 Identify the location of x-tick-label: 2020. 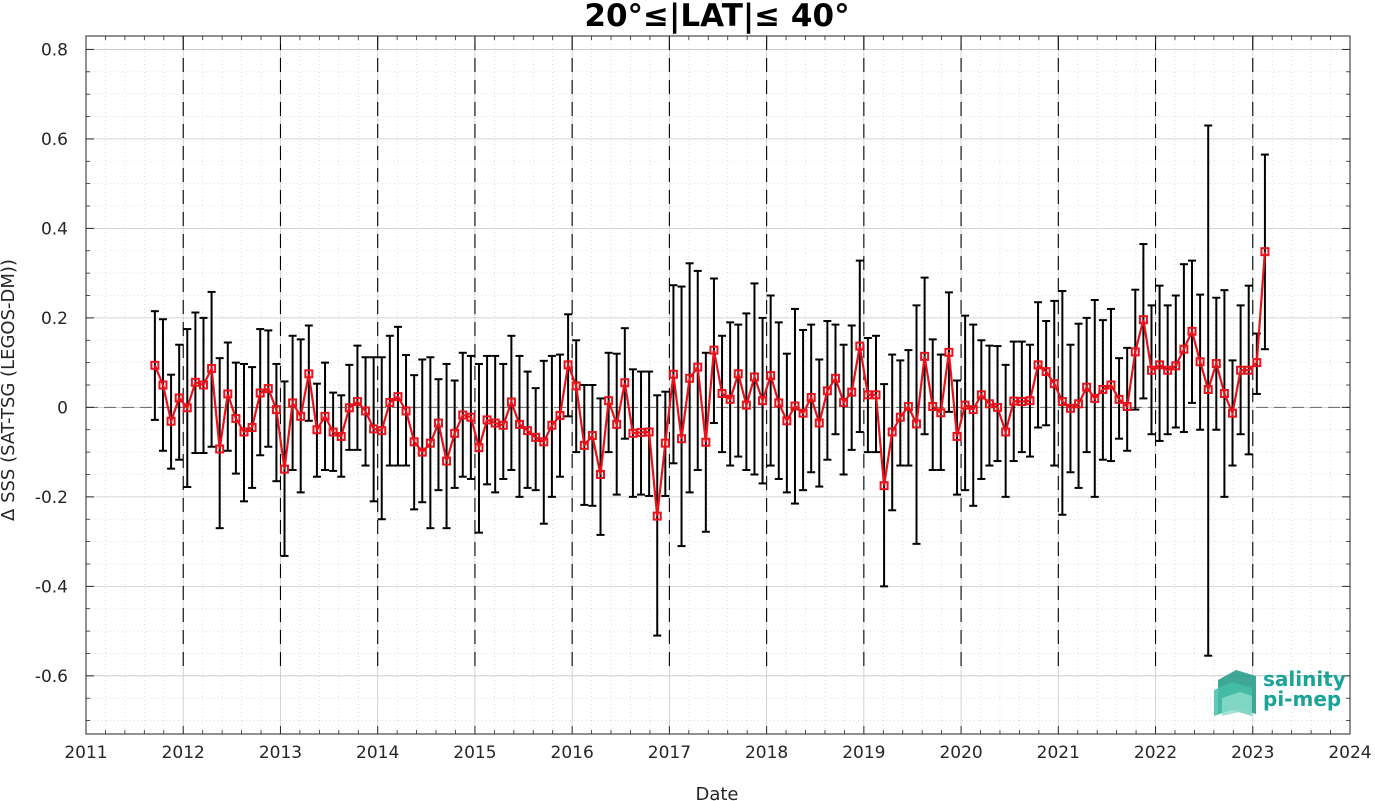
(960, 753).